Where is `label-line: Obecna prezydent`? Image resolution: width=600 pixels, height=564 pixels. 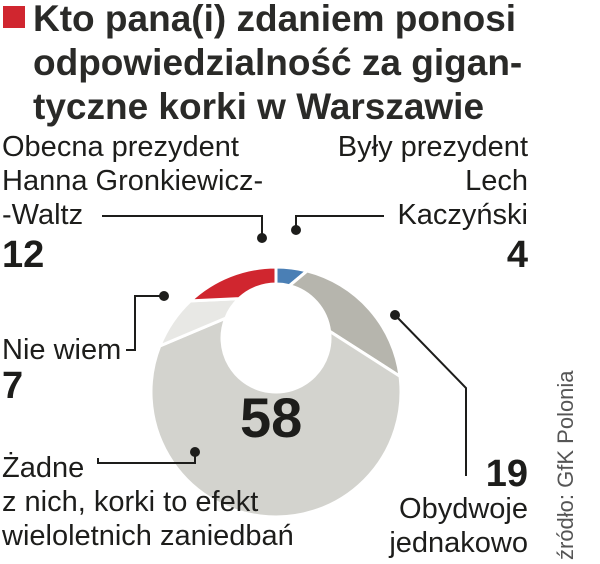 label-line: Obecna prezydent is located at coordinates (120, 147).